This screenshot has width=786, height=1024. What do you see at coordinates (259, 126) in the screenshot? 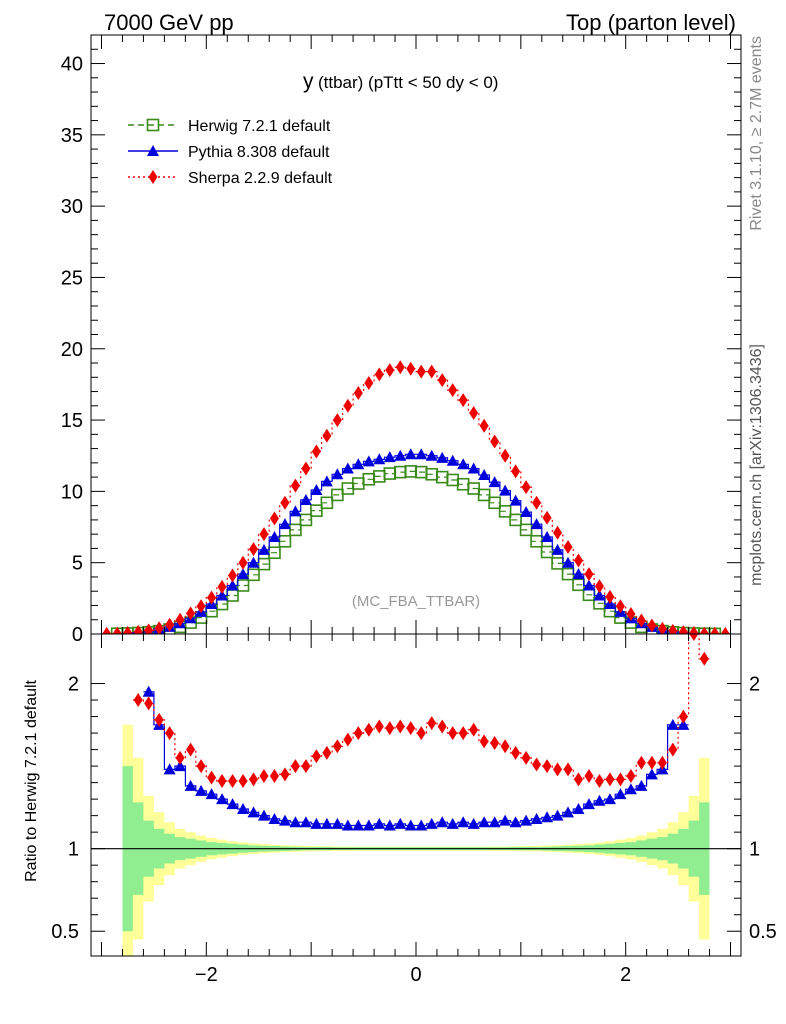
I see `legend-label: Herwig 7.2.1 default` at bounding box center [259, 126].